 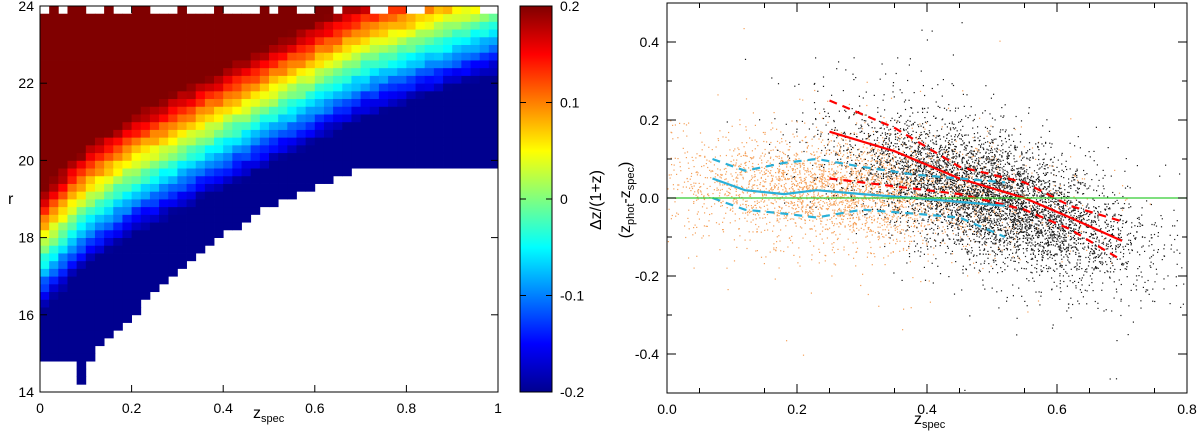 What do you see at coordinates (570, 7) in the screenshot?
I see `colorbar-tick-label: 0.2` at bounding box center [570, 7].